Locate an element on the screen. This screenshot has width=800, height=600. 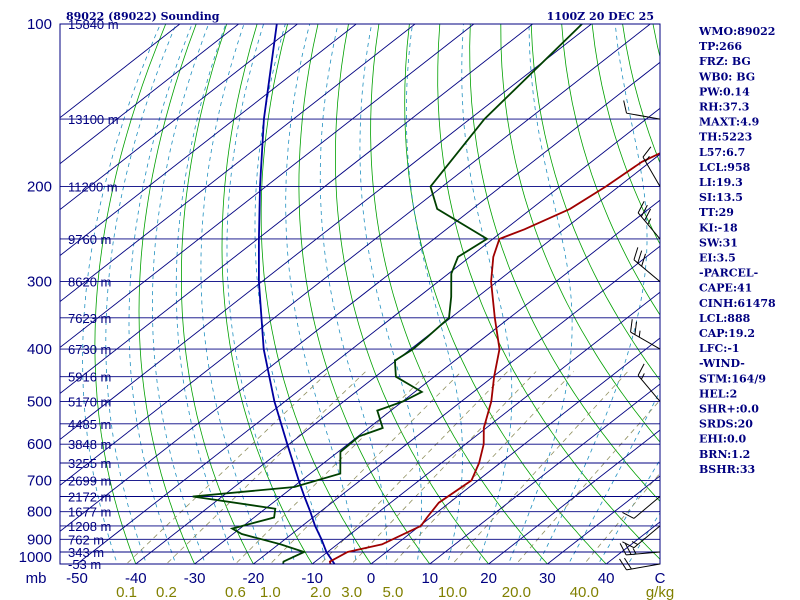
temperature-tick-label: 40 is located at coordinates (606, 578).